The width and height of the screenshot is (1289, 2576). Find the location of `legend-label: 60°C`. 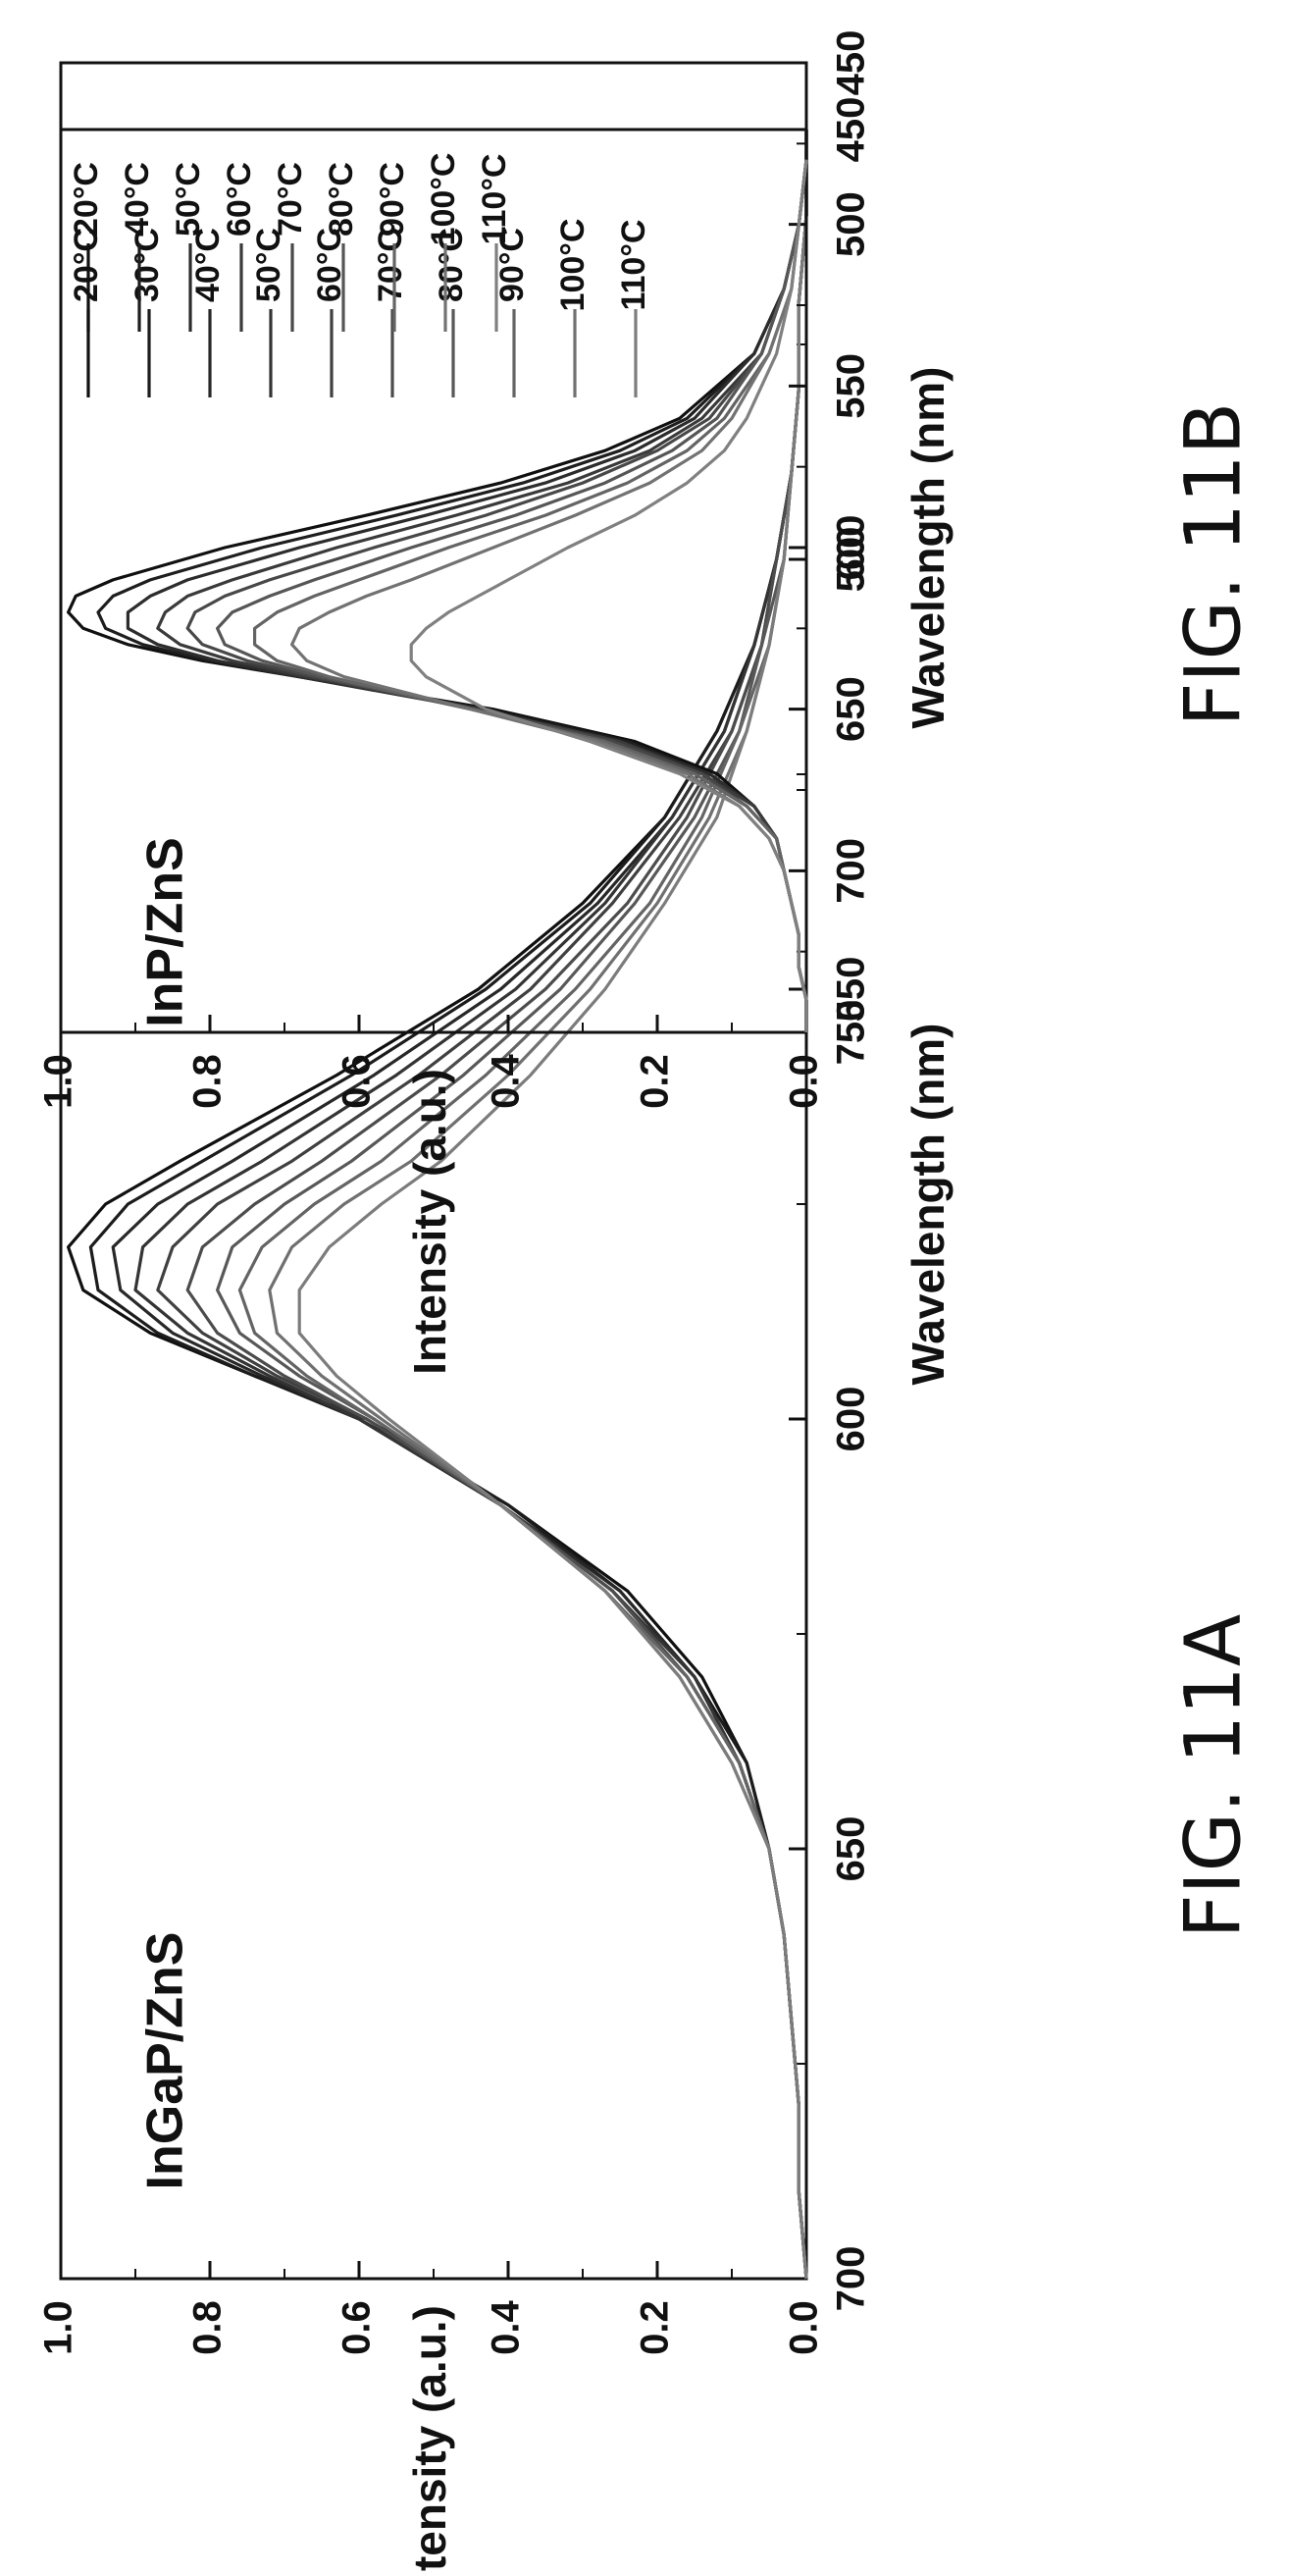

legend-label: 60°C is located at coordinates (239, 199).